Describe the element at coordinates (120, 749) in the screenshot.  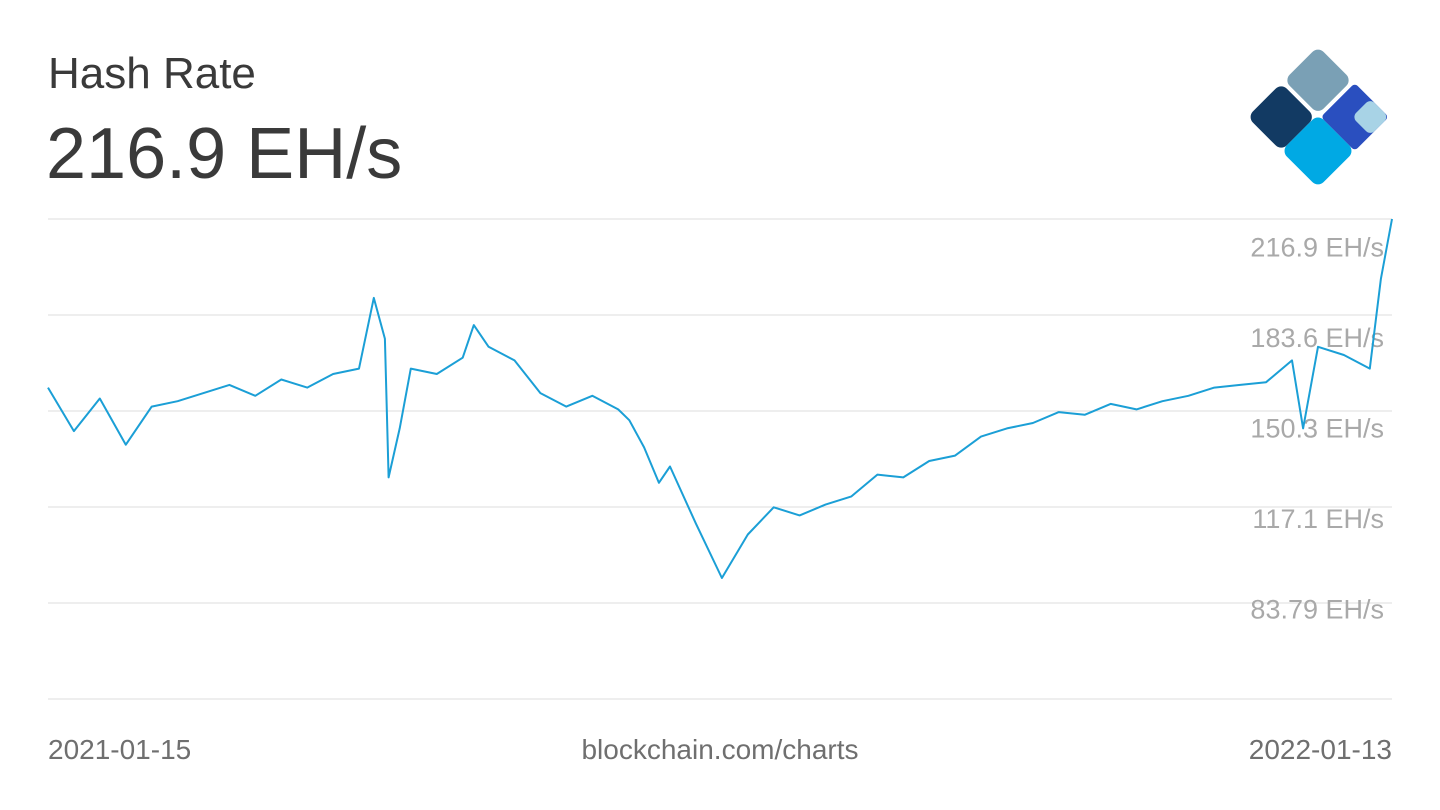
I see `start-date-label: 2021-01-15` at that location.